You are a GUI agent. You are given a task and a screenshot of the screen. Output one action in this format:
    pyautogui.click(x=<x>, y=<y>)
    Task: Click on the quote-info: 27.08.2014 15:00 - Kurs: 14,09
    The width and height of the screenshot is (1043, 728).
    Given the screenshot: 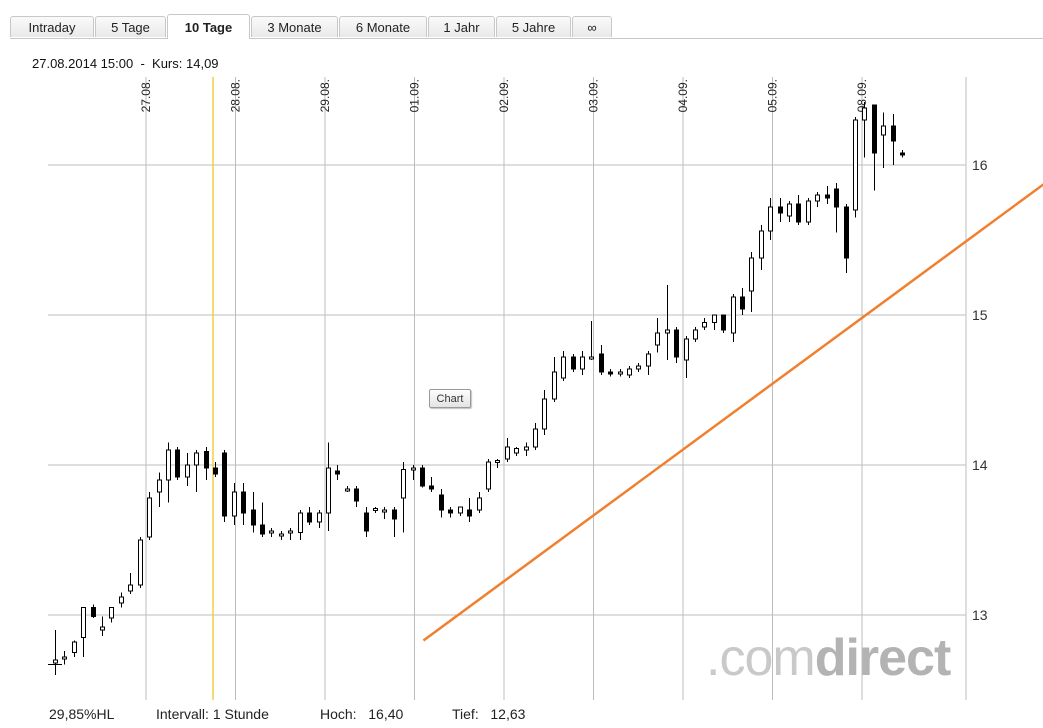 What is the action you would take?
    pyautogui.click(x=125, y=63)
    